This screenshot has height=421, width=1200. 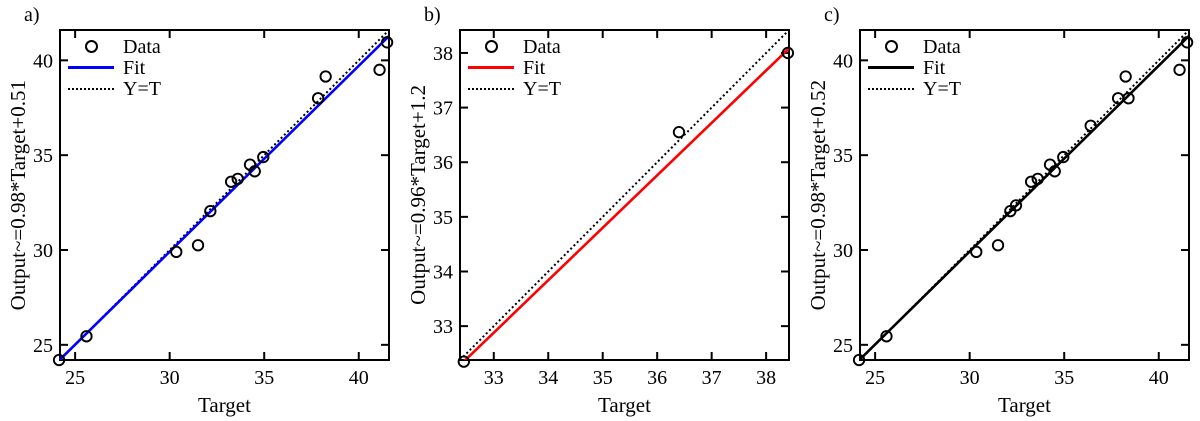 I want to click on y-axis-label: Output~=0.96*Target+1.2, so click(x=417, y=195).